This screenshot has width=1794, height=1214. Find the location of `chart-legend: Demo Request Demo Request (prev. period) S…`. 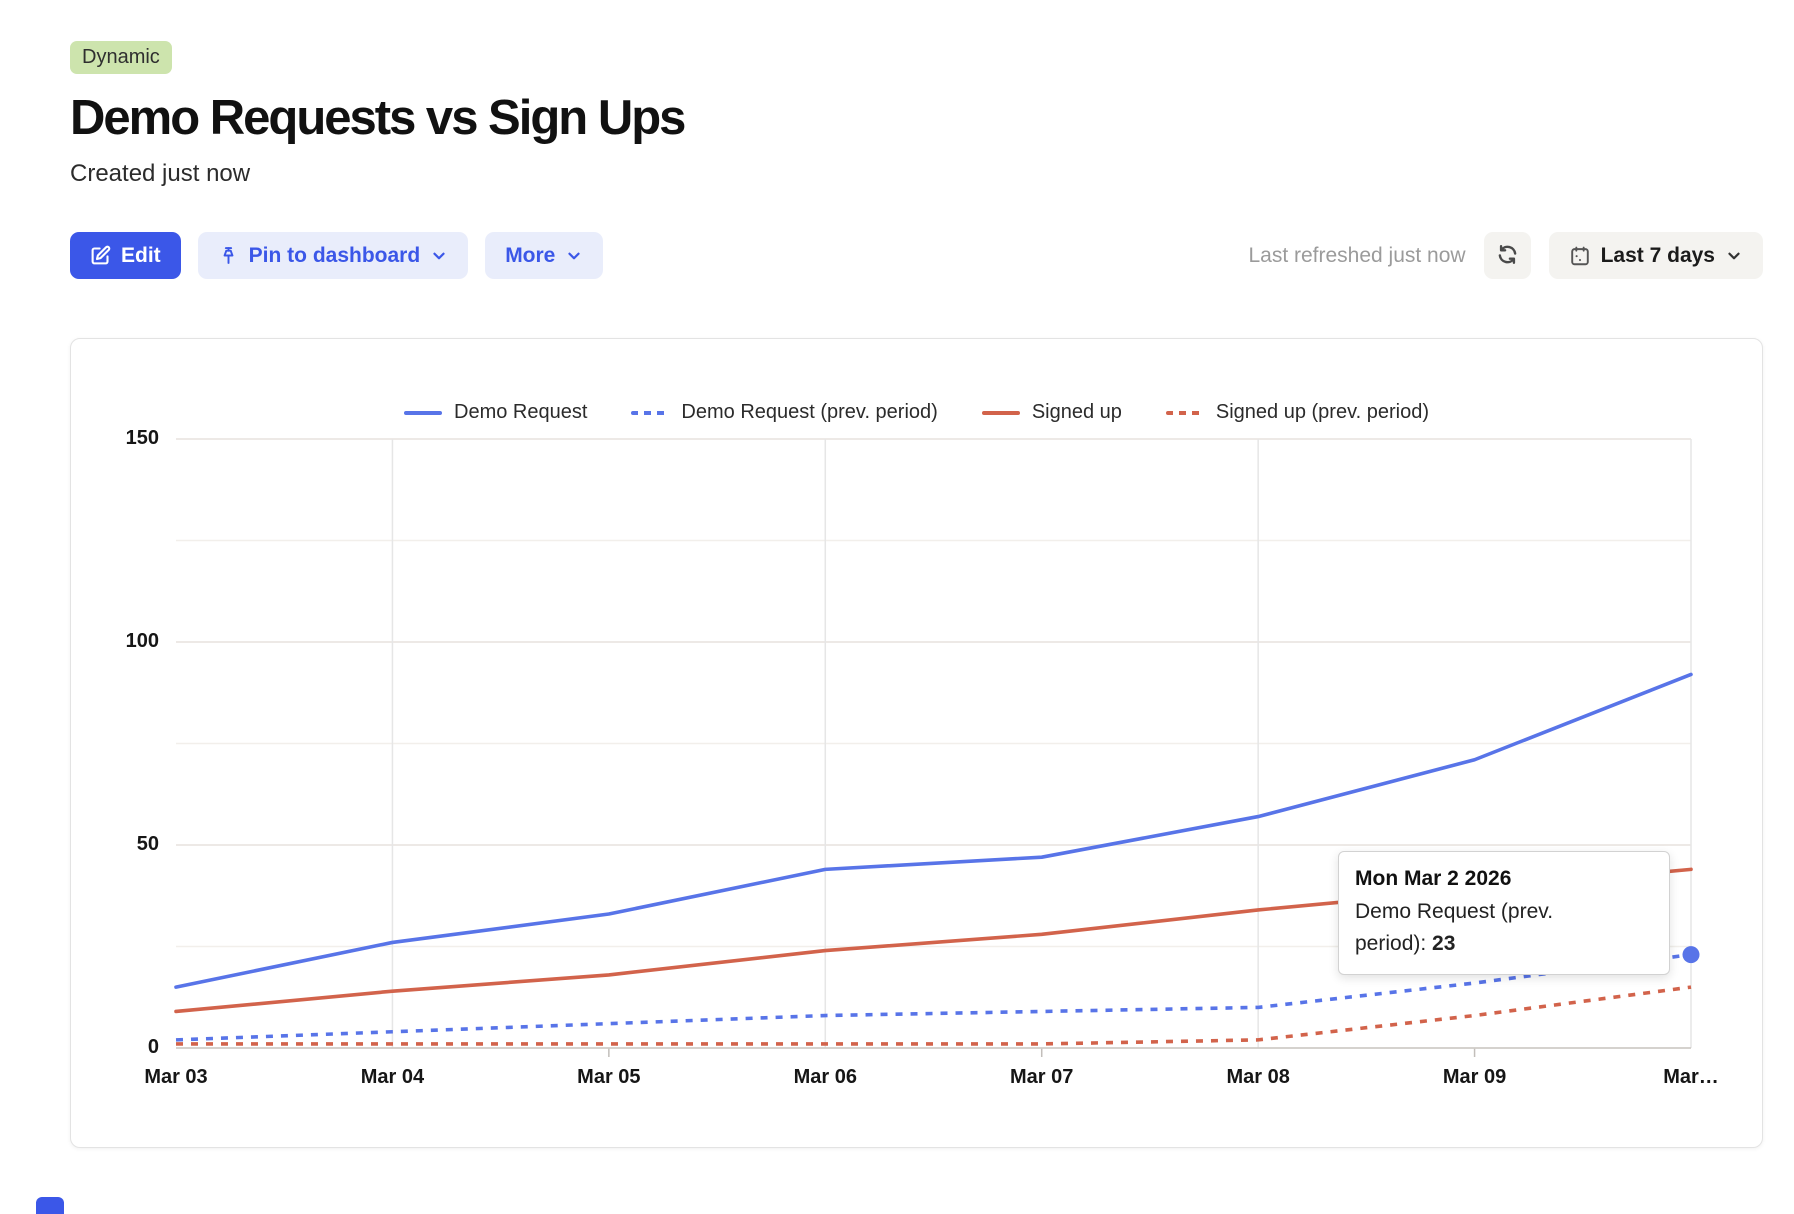

chart-legend: Demo Request Demo Request (prev. period) S… is located at coordinates (916, 412).